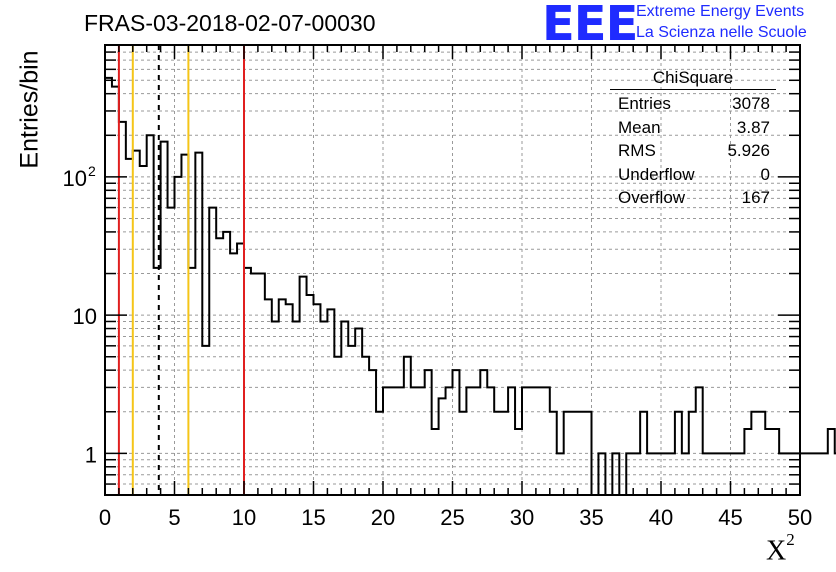 The height and width of the screenshot is (572, 836). What do you see at coordinates (753, 127) in the screenshot?
I see `stats-value: 3.87` at bounding box center [753, 127].